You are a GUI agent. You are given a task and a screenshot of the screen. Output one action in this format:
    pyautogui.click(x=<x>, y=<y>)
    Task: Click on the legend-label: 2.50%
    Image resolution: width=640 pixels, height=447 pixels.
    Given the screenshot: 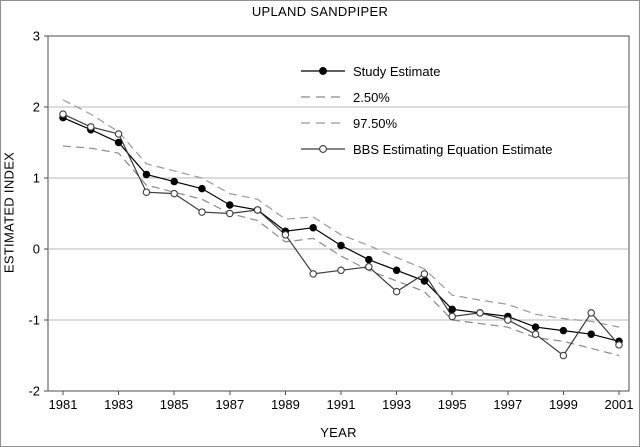 What is the action you would take?
    pyautogui.click(x=371, y=97)
    